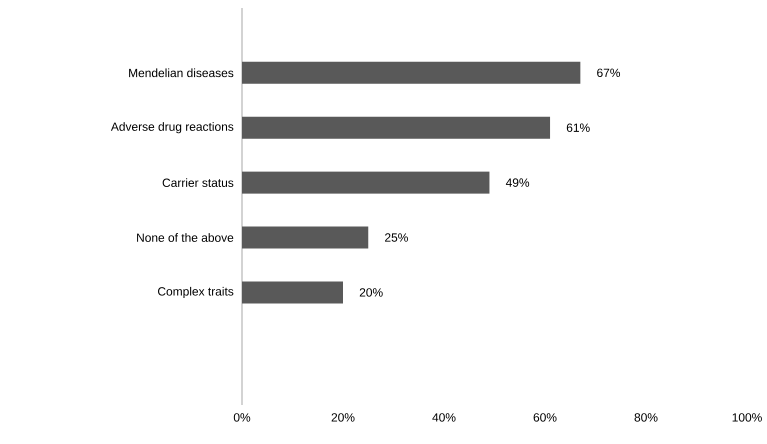 Image resolution: width=767 pixels, height=444 pixels. Describe the element at coordinates (578, 127) in the screenshot. I see `data-label: 61%` at that location.